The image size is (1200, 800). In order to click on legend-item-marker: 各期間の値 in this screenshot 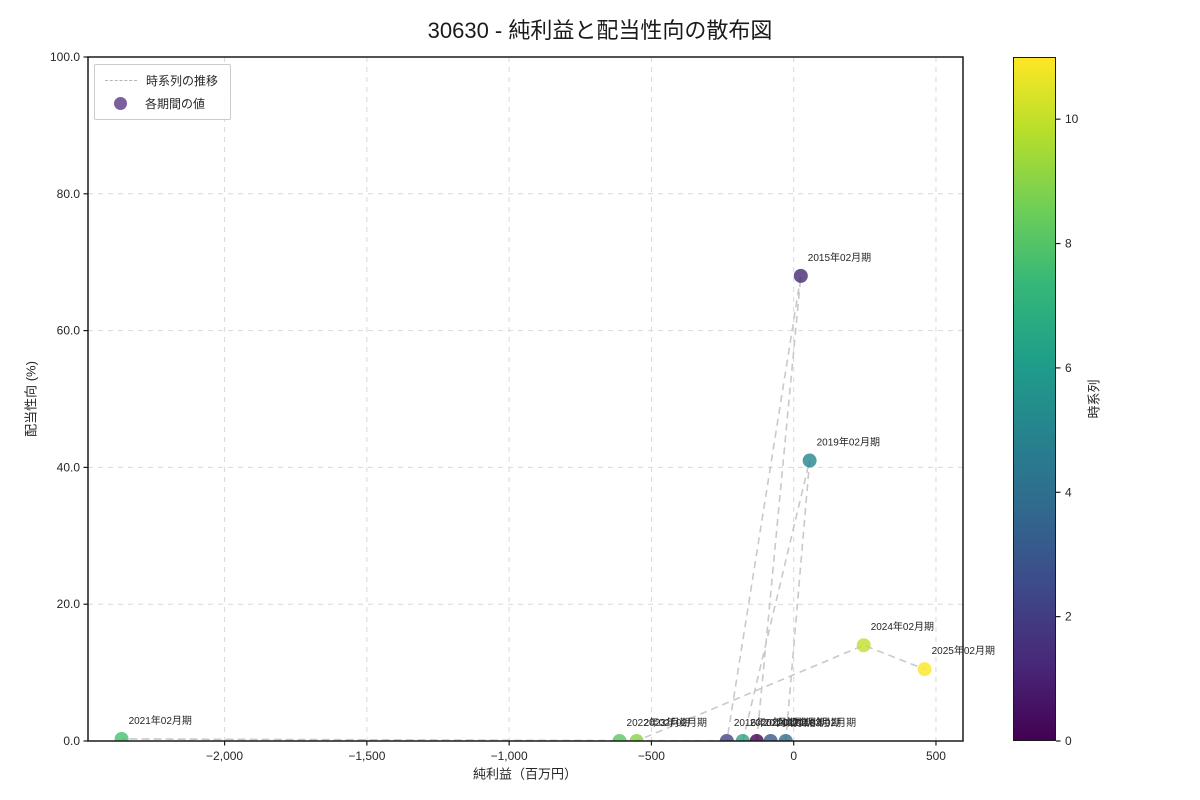, I will do `click(161, 103)`.